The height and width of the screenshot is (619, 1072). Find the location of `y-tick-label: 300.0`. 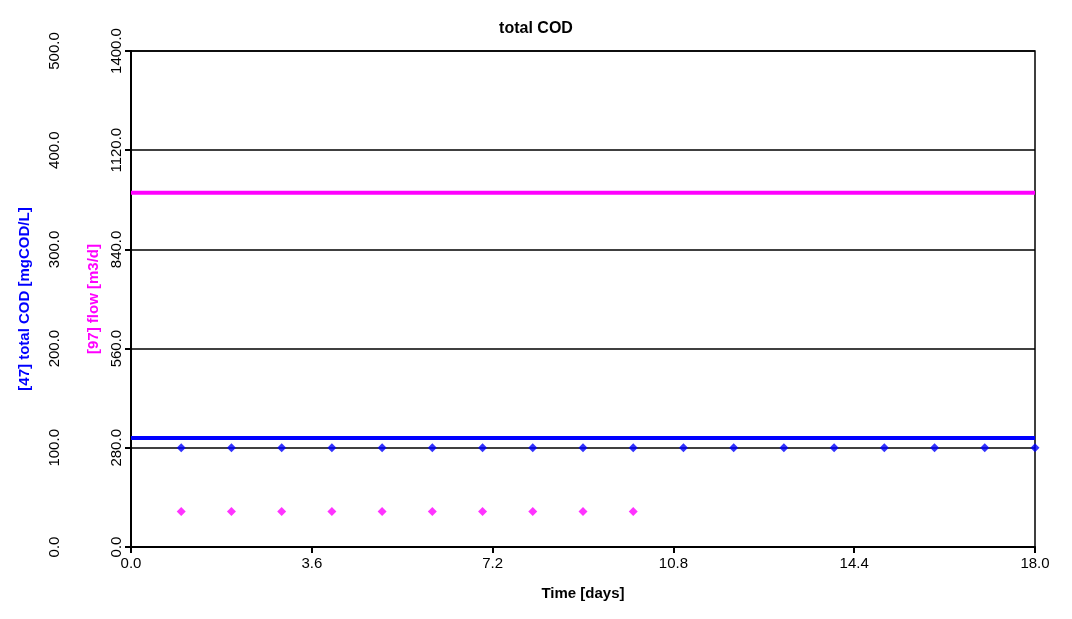

y-tick-label: 300.0 is located at coordinates (53, 249).